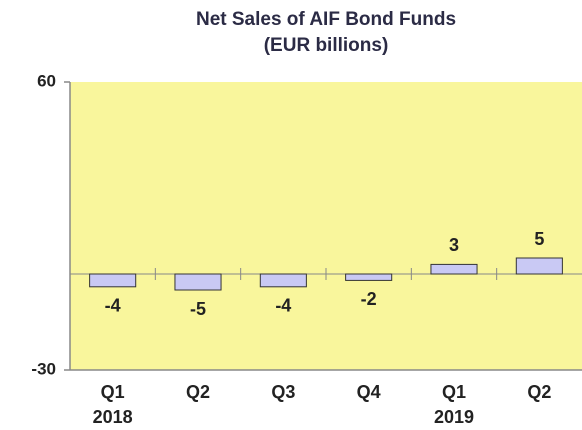  What do you see at coordinates (454, 417) in the screenshot?
I see `x-tick-label: 2019` at bounding box center [454, 417].